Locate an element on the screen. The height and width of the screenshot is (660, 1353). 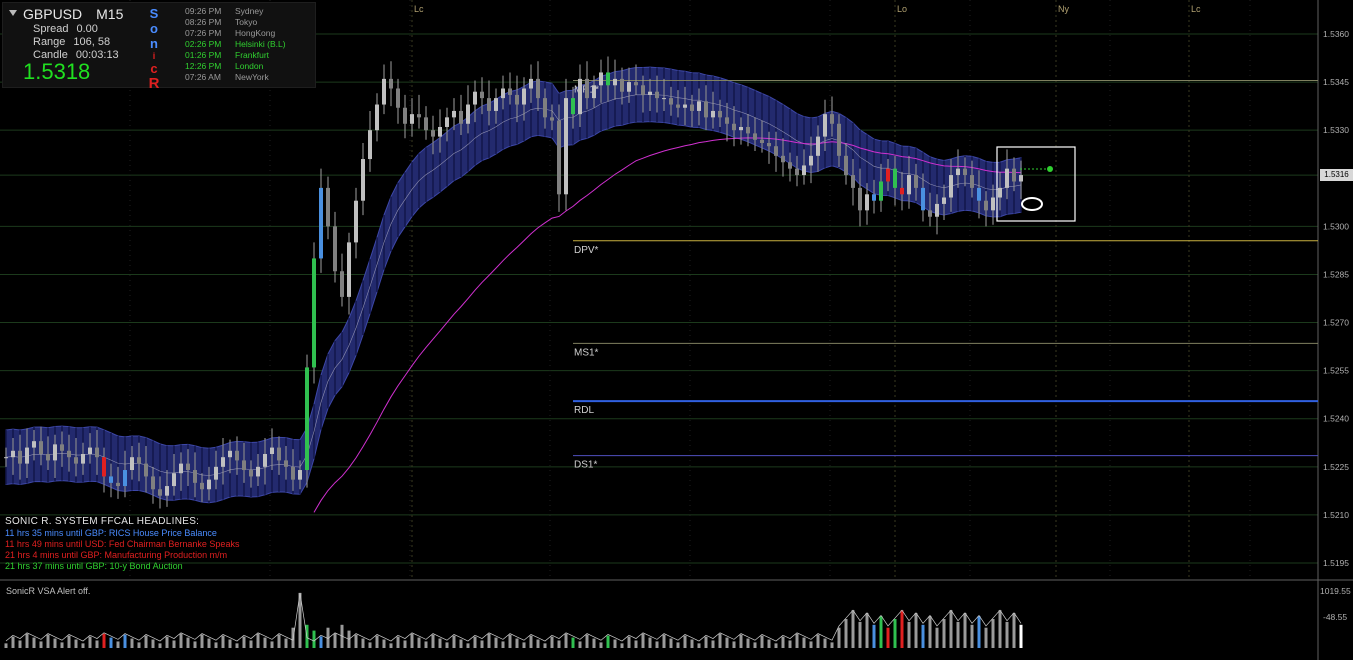
headlines-title: SONIC R. SYSTEM FFCAL HEADLINES: is located at coordinates (102, 521).